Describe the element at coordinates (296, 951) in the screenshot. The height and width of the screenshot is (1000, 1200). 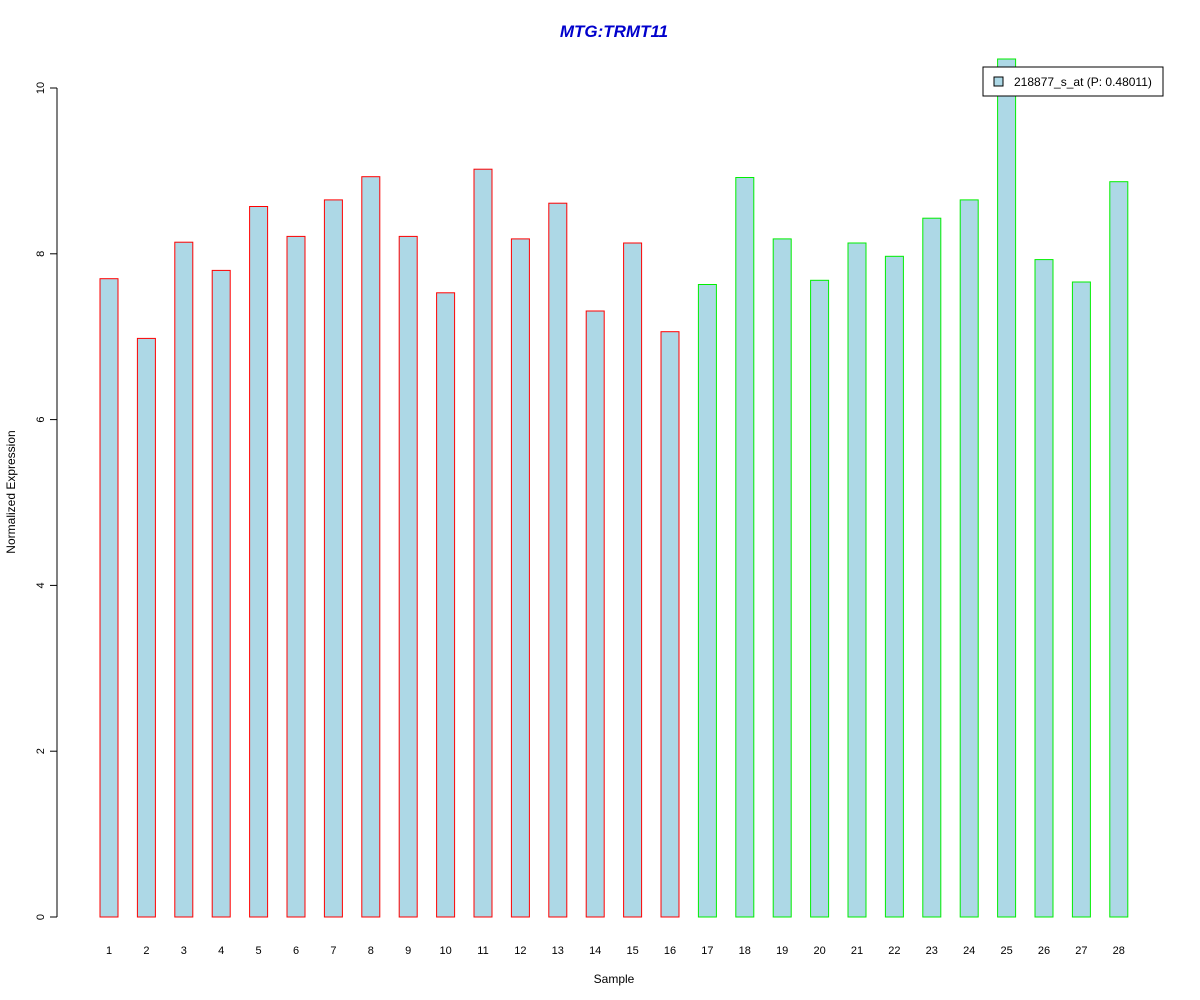
I see `x-tick-label: 6` at that location.